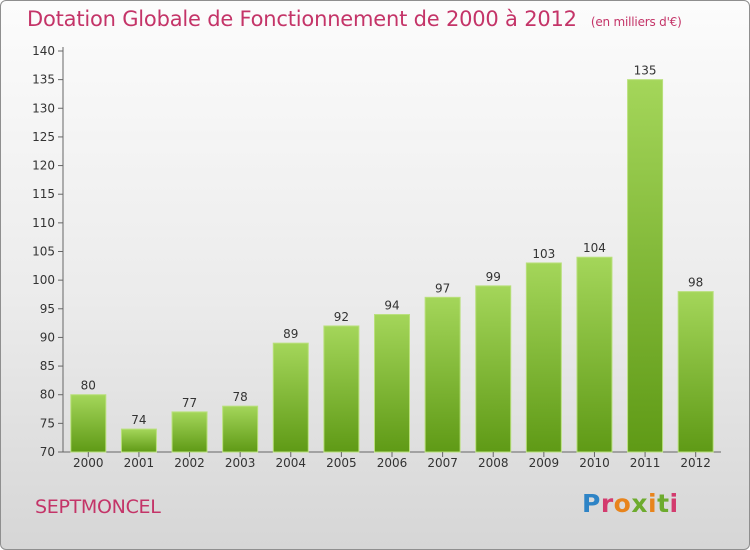 The image size is (750, 550). What do you see at coordinates (43, 108) in the screenshot?
I see `y-tick-label: 130` at bounding box center [43, 108].